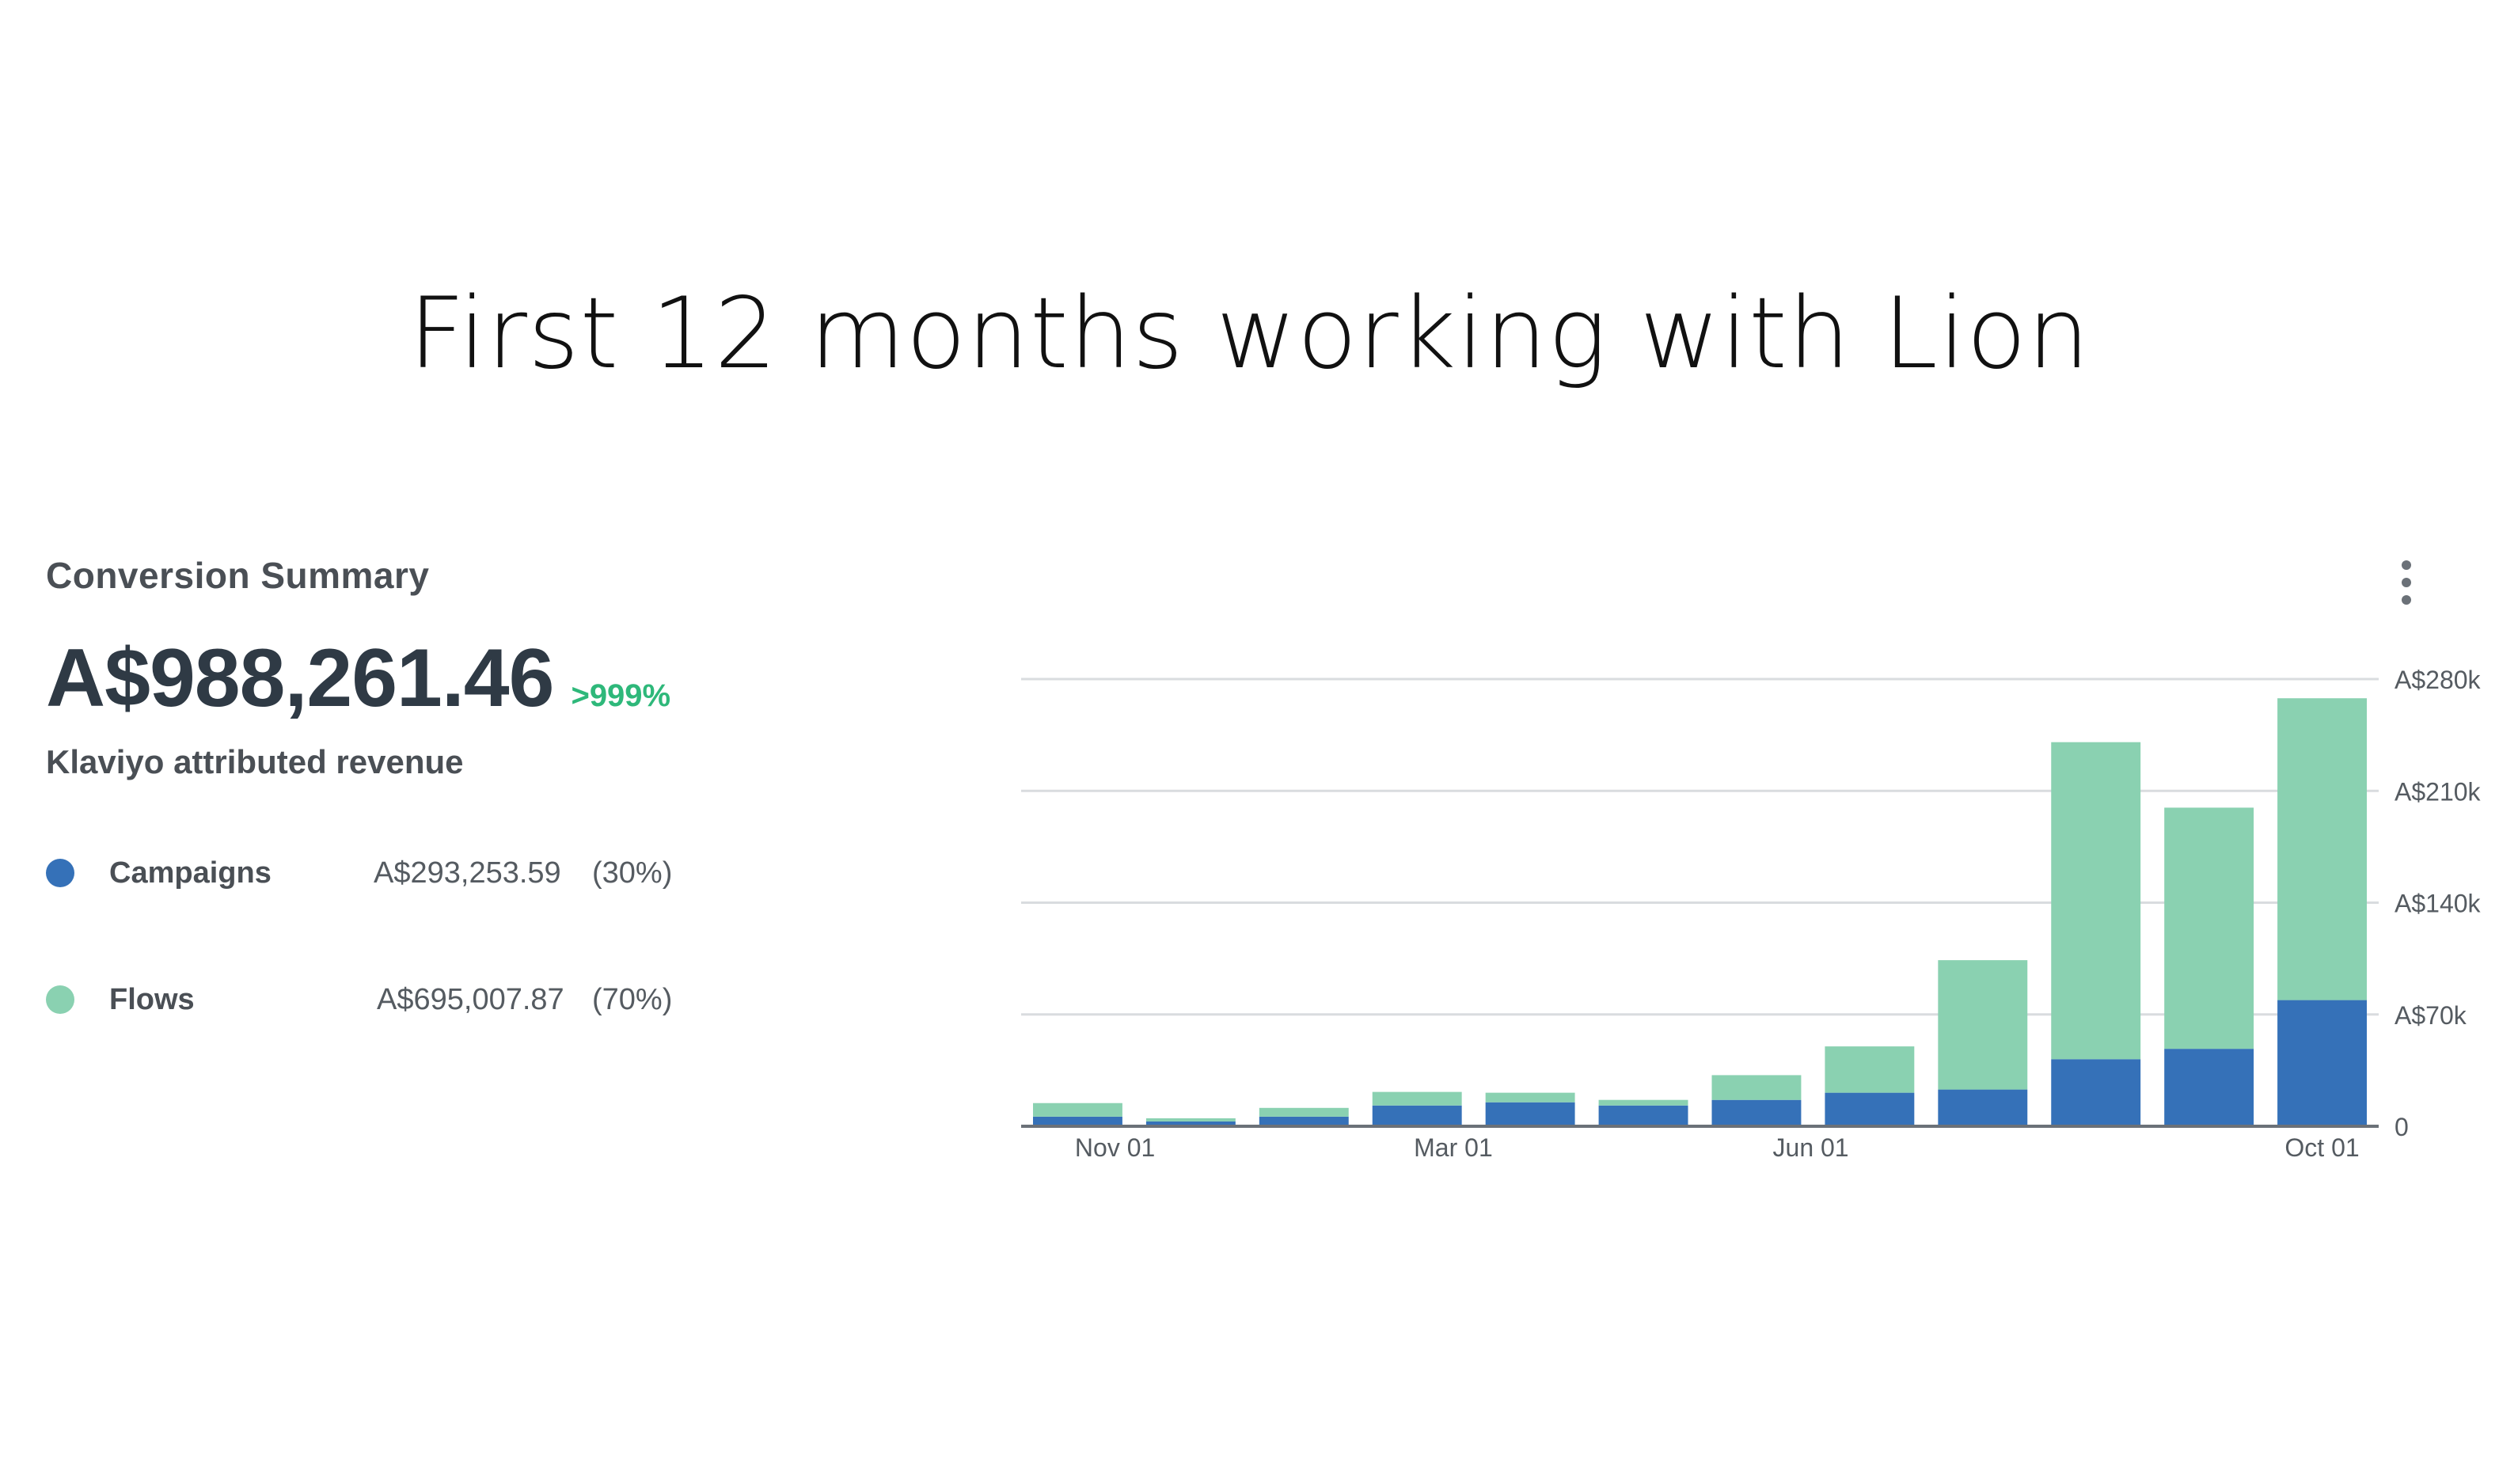 The width and height of the screenshot is (2499, 1484). What do you see at coordinates (1249, 334) in the screenshot?
I see `page-headline: First 12 months working with Lion` at bounding box center [1249, 334].